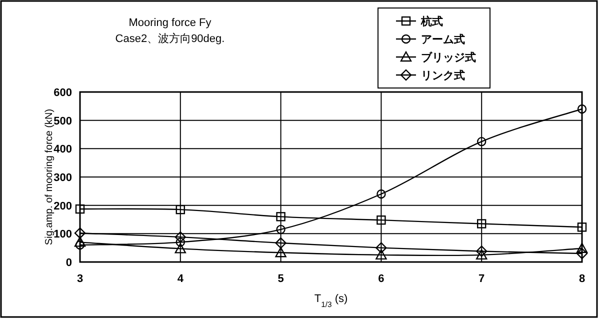 Image resolution: width=600 pixels, height=320 pixels. I want to click on y-tick-label: 100, so click(63, 234).